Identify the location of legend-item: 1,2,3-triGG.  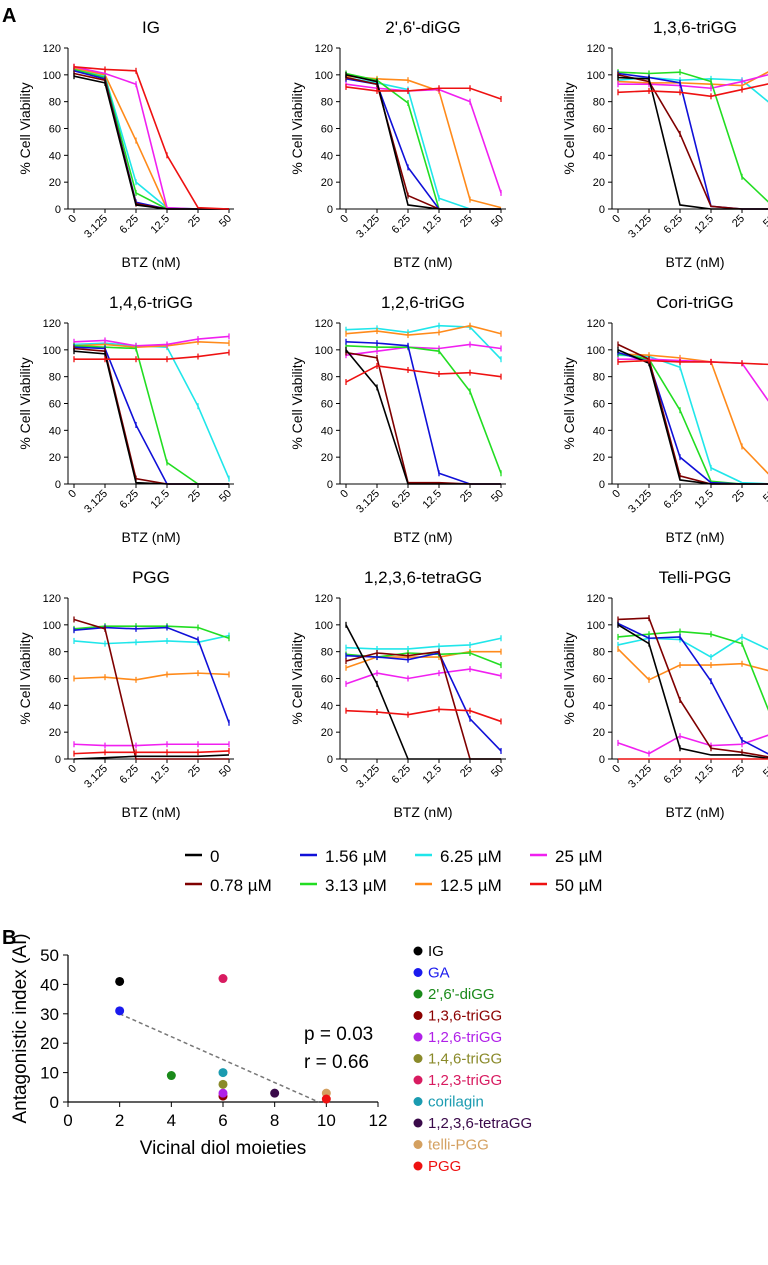
(457, 1080).